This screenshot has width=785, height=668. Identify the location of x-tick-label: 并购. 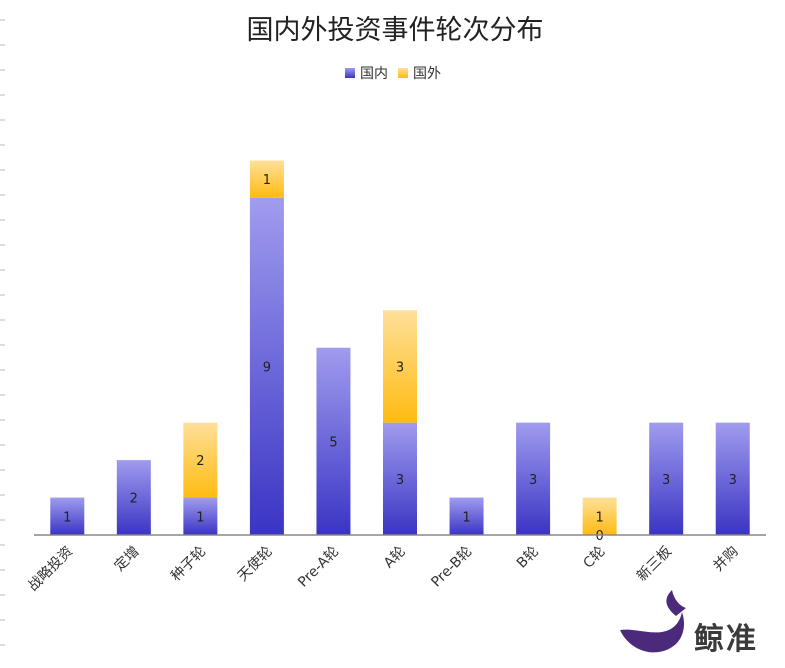
(725, 559).